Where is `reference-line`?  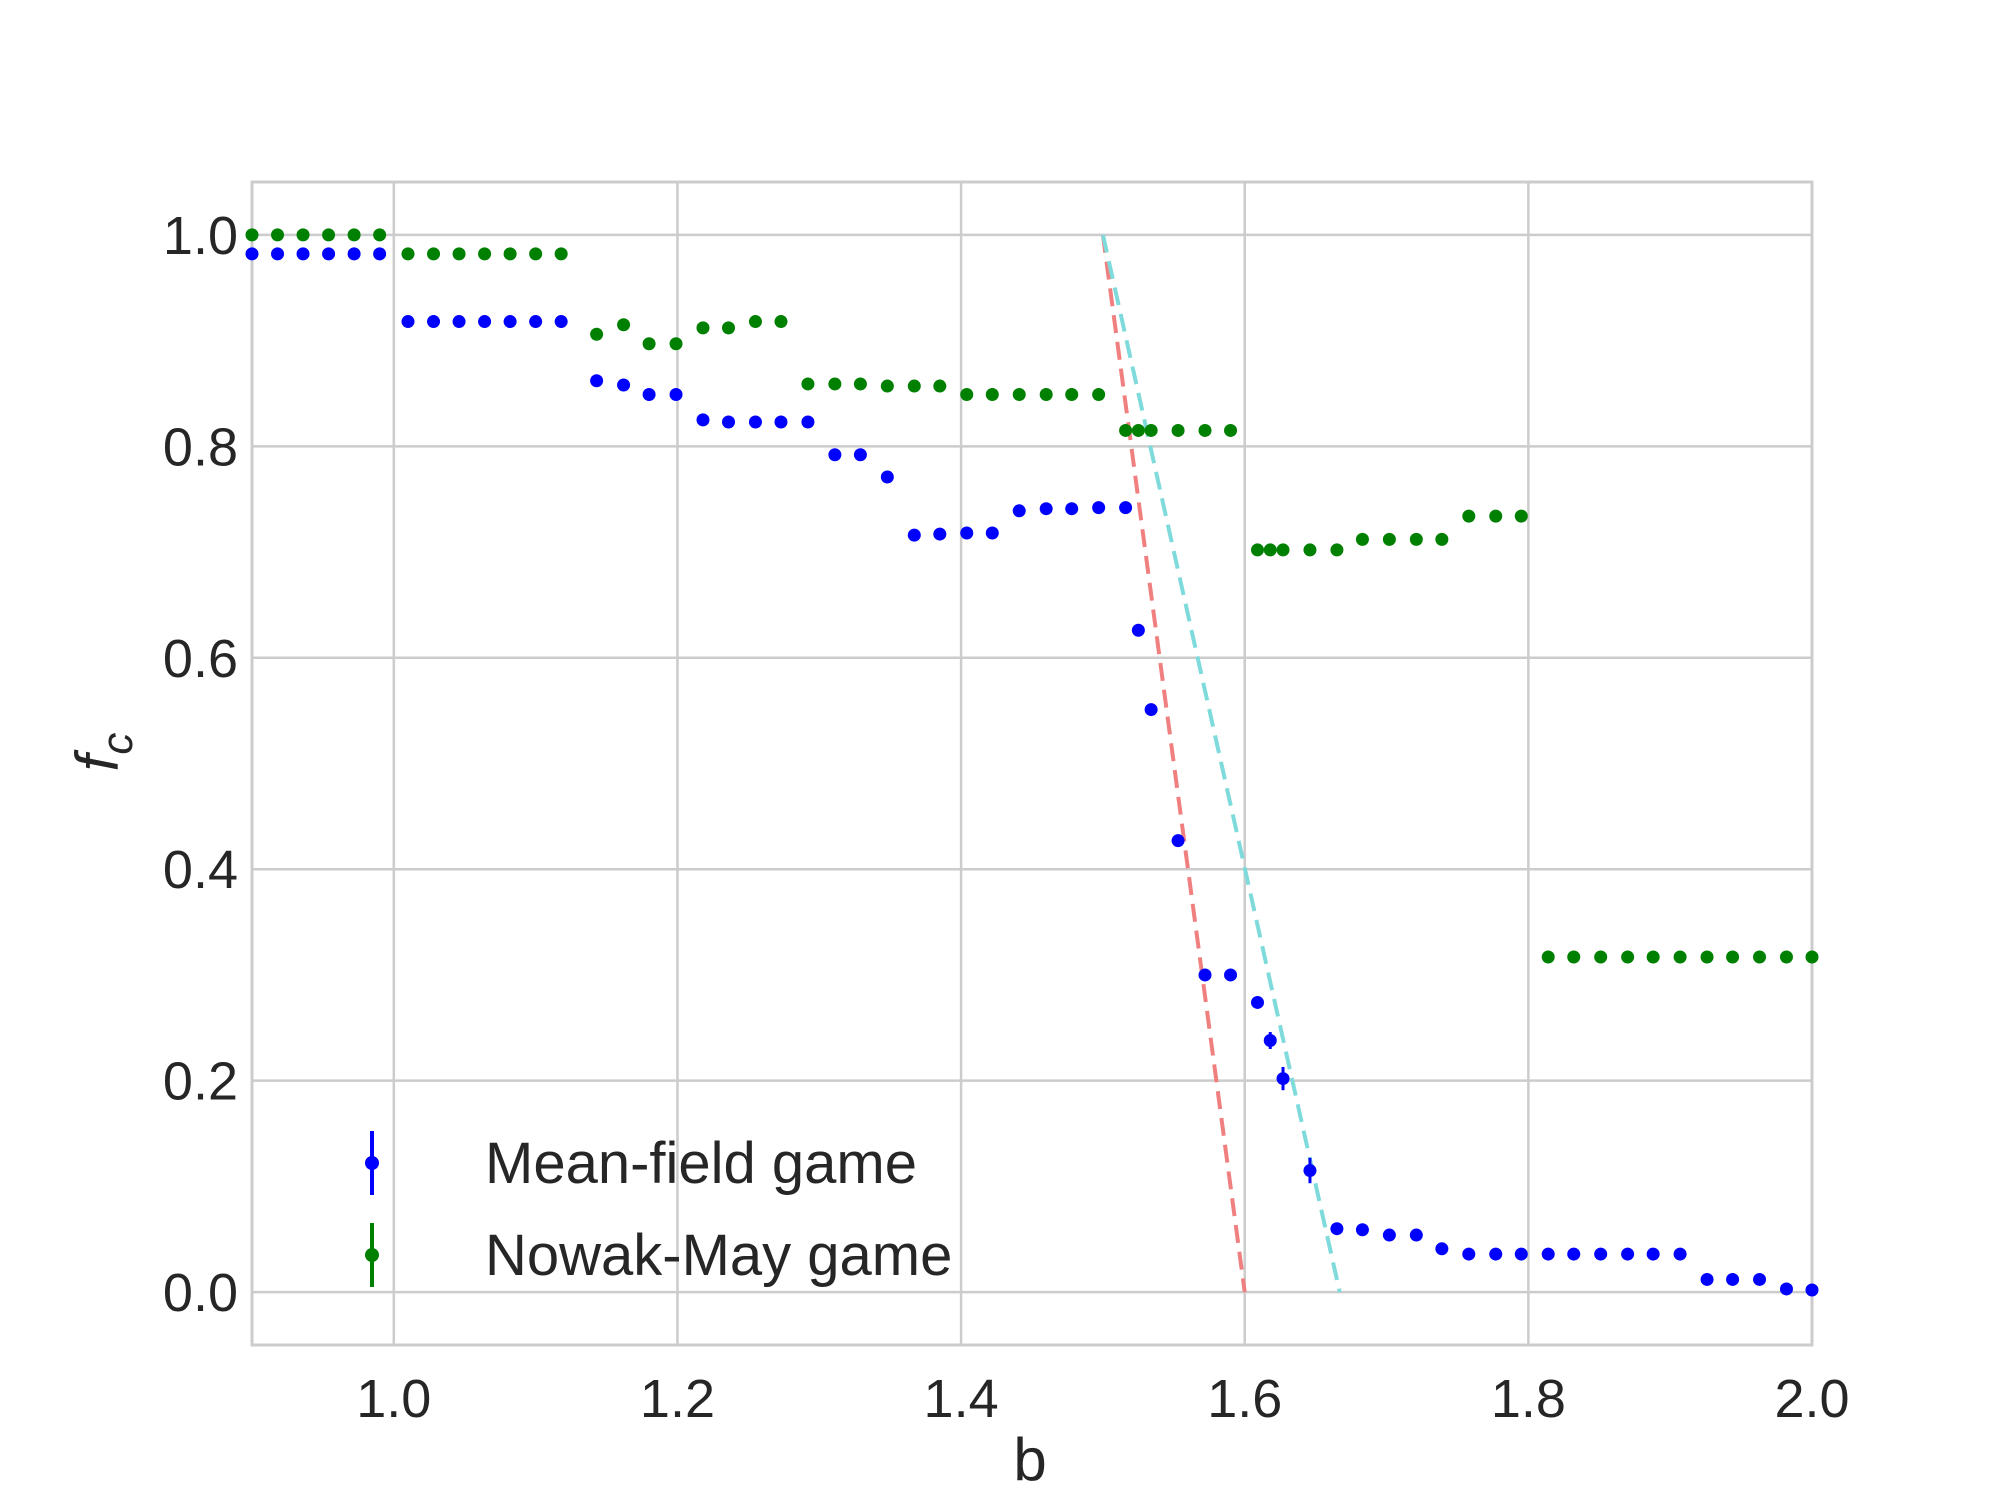 reference-line is located at coordinates (1173, 763).